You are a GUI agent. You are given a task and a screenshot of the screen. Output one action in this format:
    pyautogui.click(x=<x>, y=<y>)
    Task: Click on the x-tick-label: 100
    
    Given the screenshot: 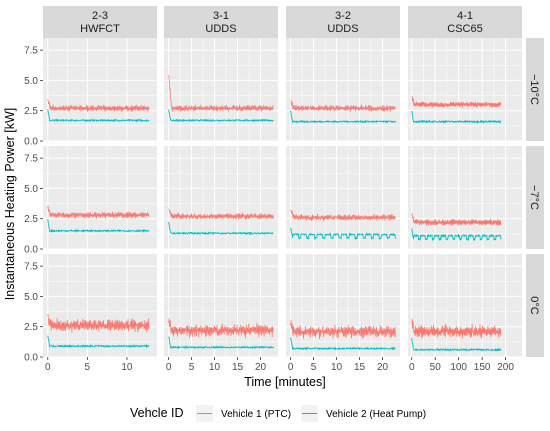 What is the action you would take?
    pyautogui.click(x=458, y=367)
    